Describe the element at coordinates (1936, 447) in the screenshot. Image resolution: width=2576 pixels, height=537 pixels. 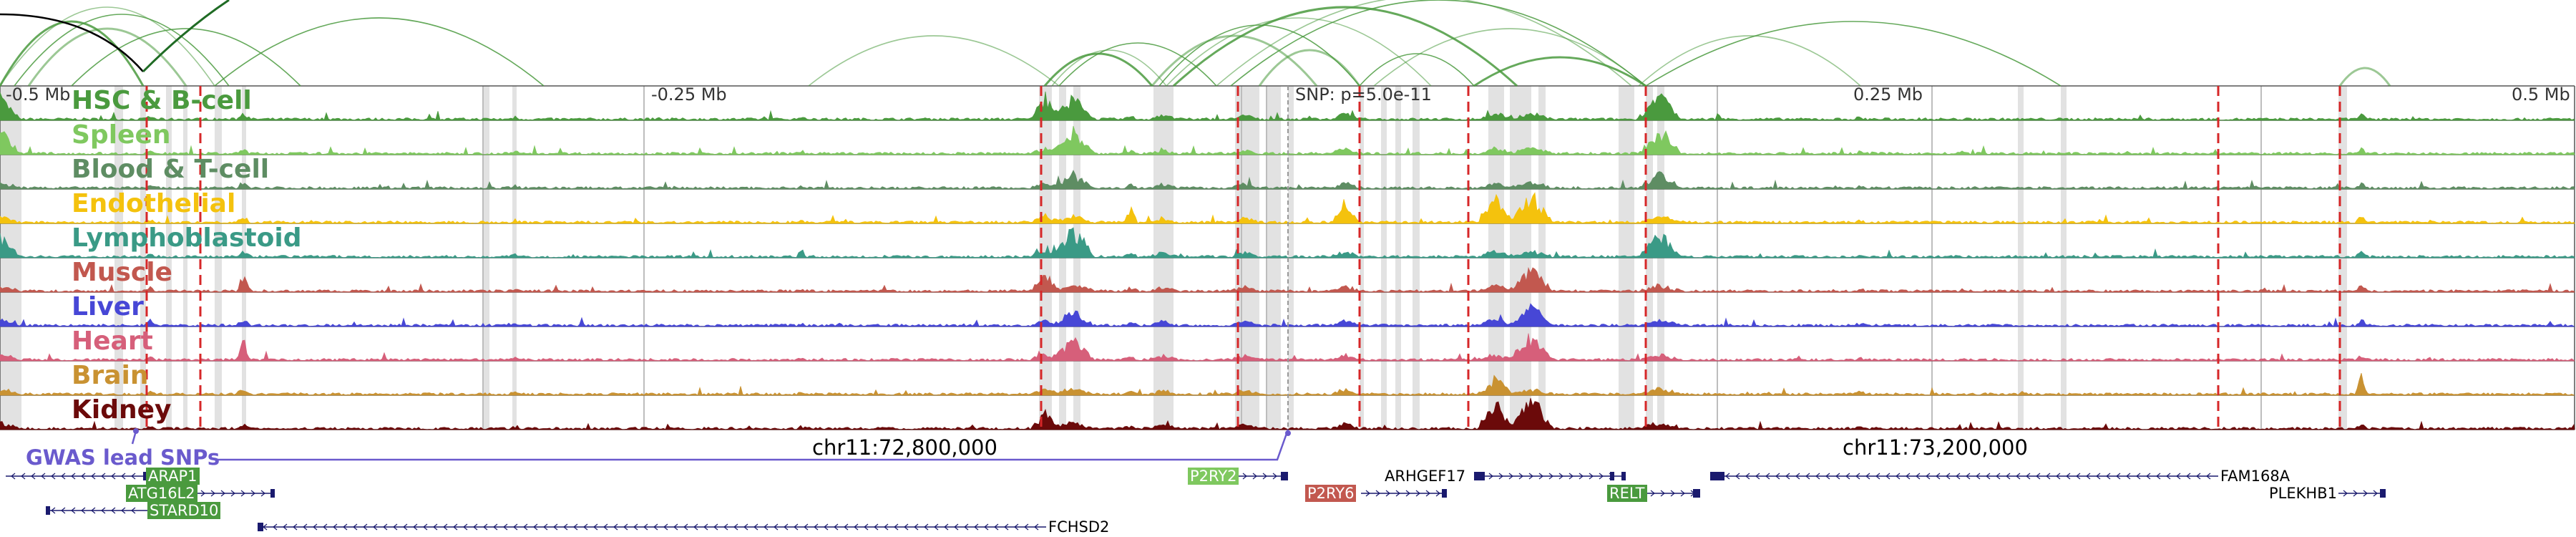
I see `chromosome-coordinate-right: chr11:73,200,000` at that location.